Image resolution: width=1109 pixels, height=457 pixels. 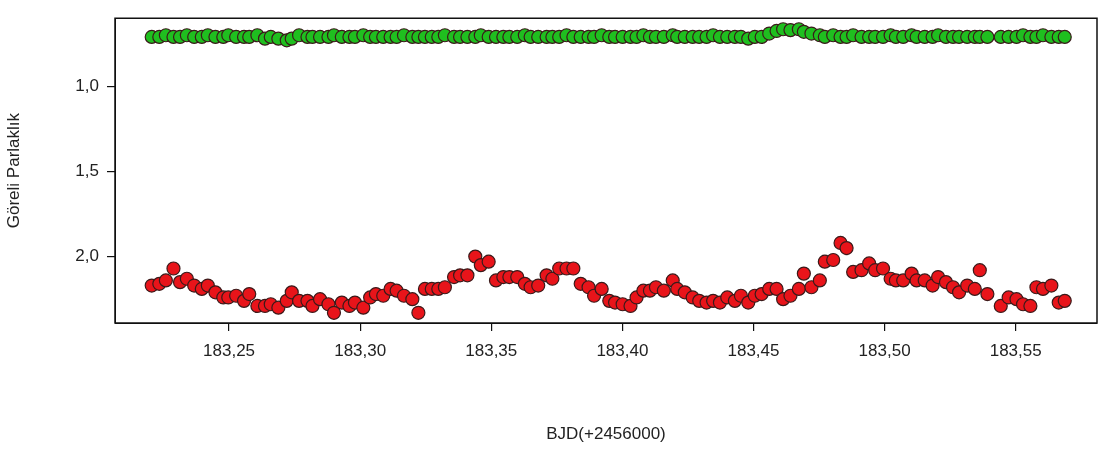 I want to click on x-axis-title: BJD(+2456000), so click(x=606, y=434).